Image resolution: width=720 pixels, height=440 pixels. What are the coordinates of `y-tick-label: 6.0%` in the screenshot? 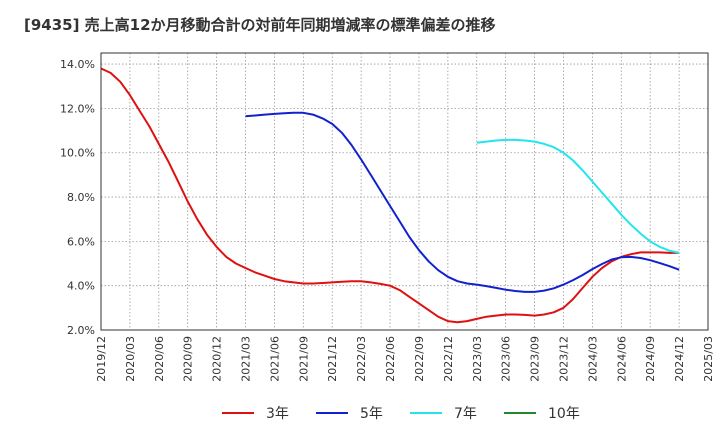 It's located at (81, 241).